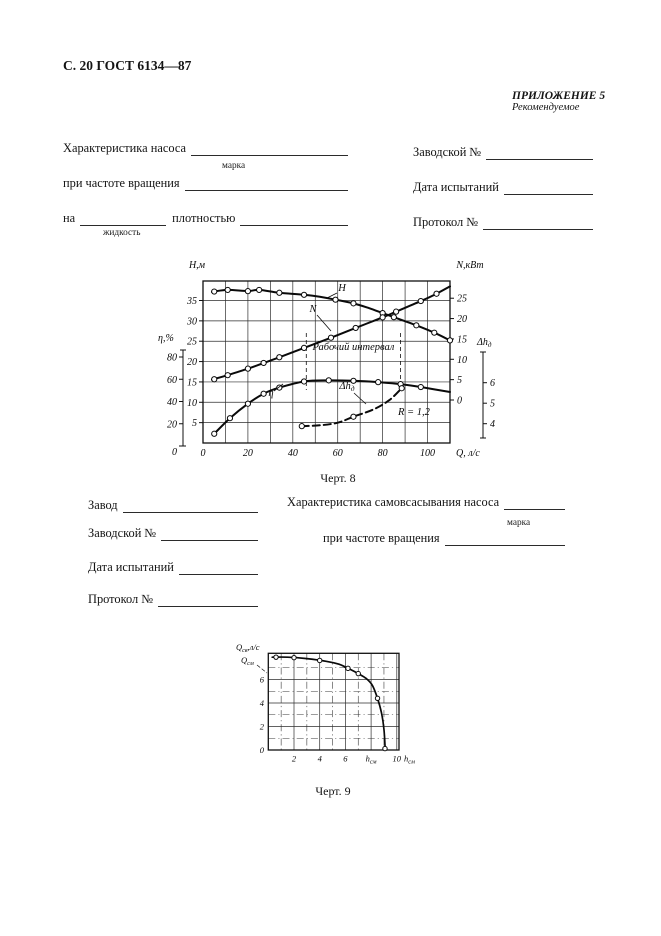  I want to click on field-test-date-2: Дата испытаний, so click(173, 568).